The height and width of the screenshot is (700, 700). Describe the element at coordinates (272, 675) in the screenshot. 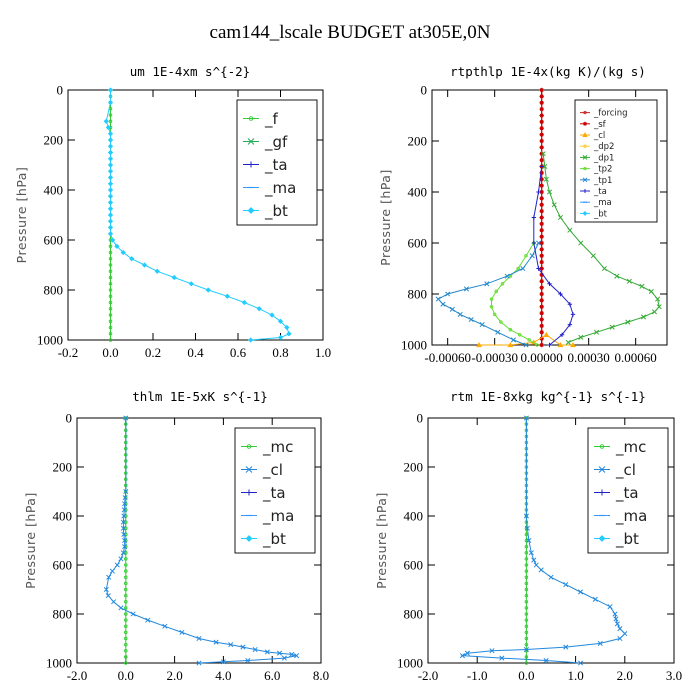

I see `x-tick-label: 6.0` at that location.